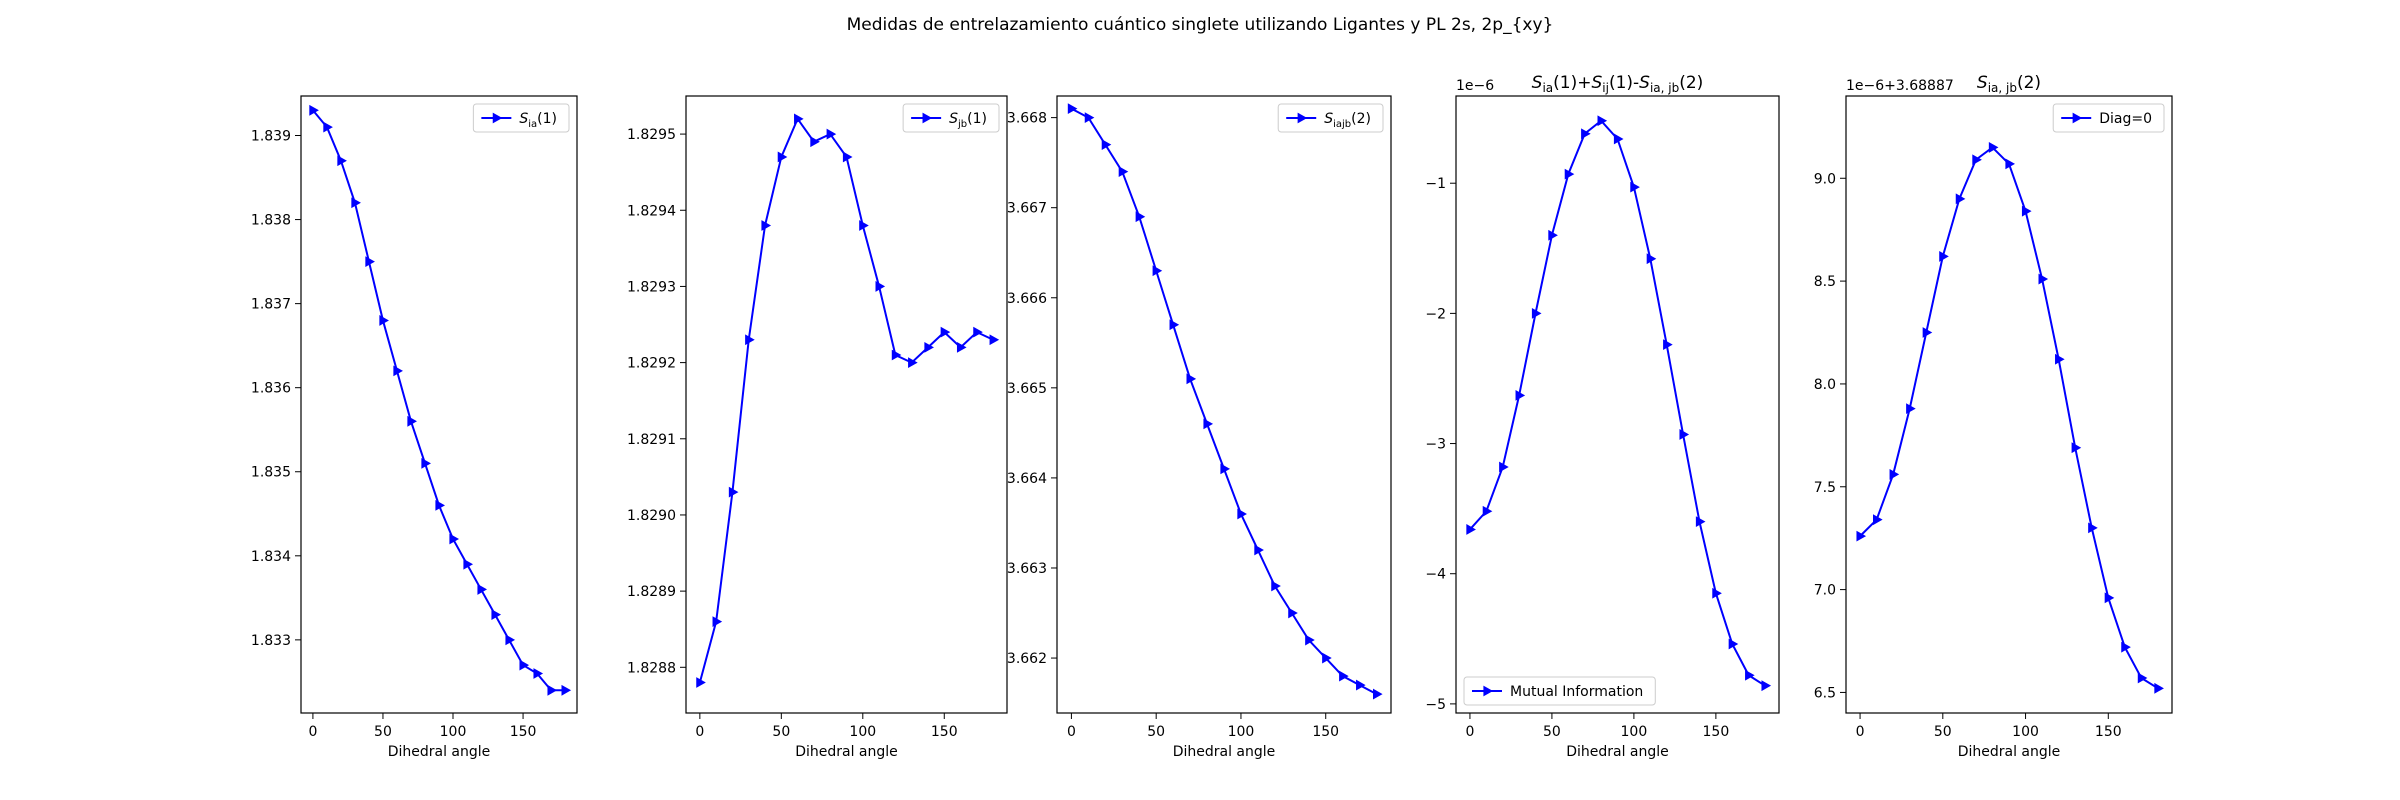 Image resolution: width=2400 pixels, height=800 pixels. What do you see at coordinates (1027, 659) in the screenshot?
I see `y-tick-label: 3.662` at bounding box center [1027, 659].